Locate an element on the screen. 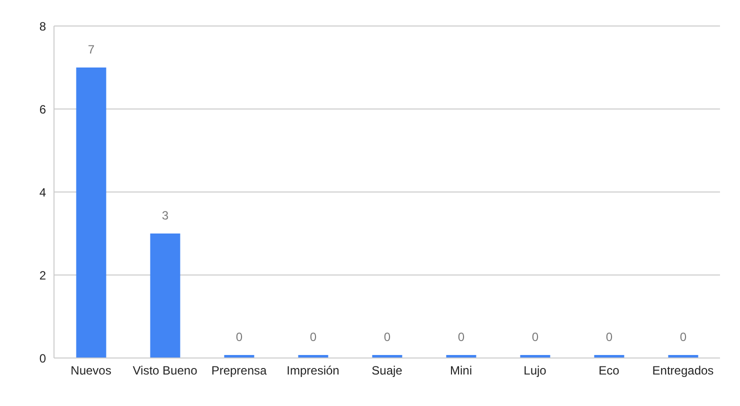 The image size is (740, 406). x-tick-label: Eco is located at coordinates (609, 371).